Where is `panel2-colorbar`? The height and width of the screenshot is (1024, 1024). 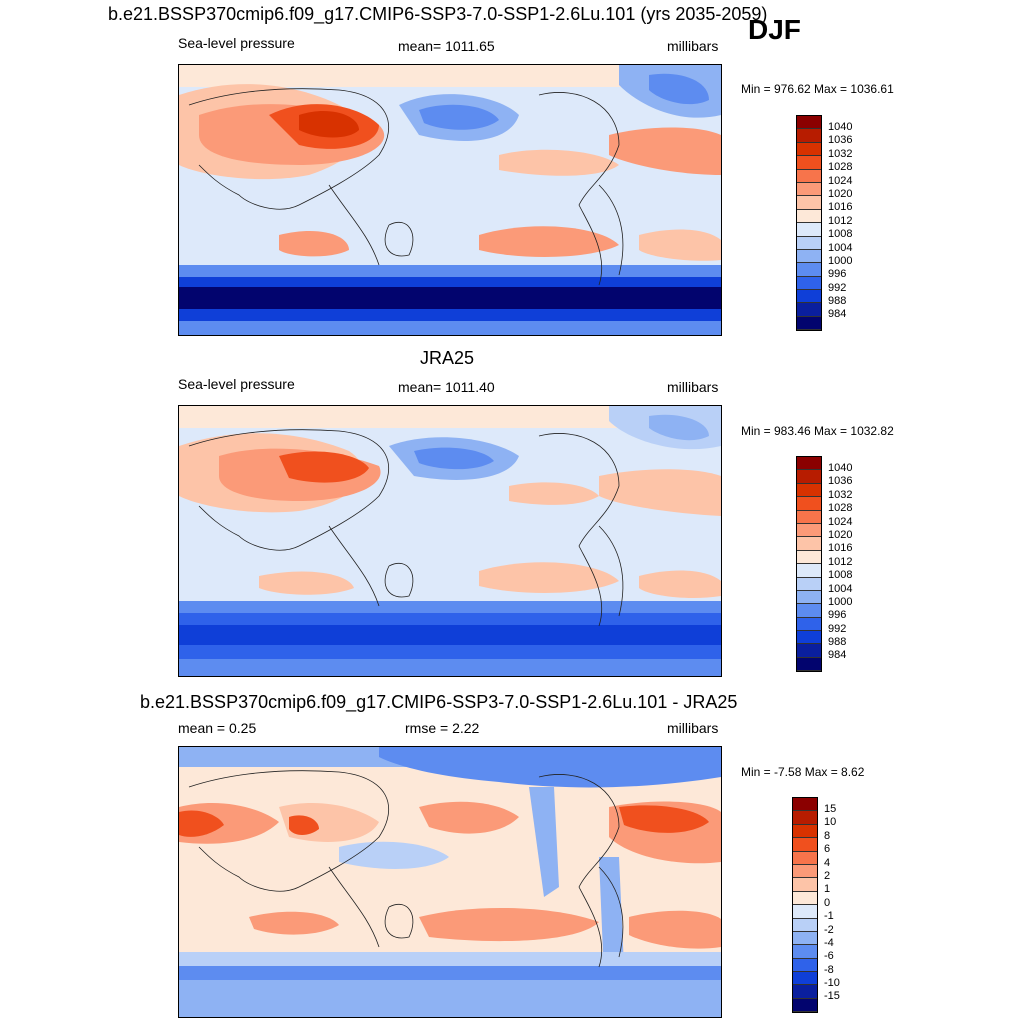 panel2-colorbar is located at coordinates (809, 564).